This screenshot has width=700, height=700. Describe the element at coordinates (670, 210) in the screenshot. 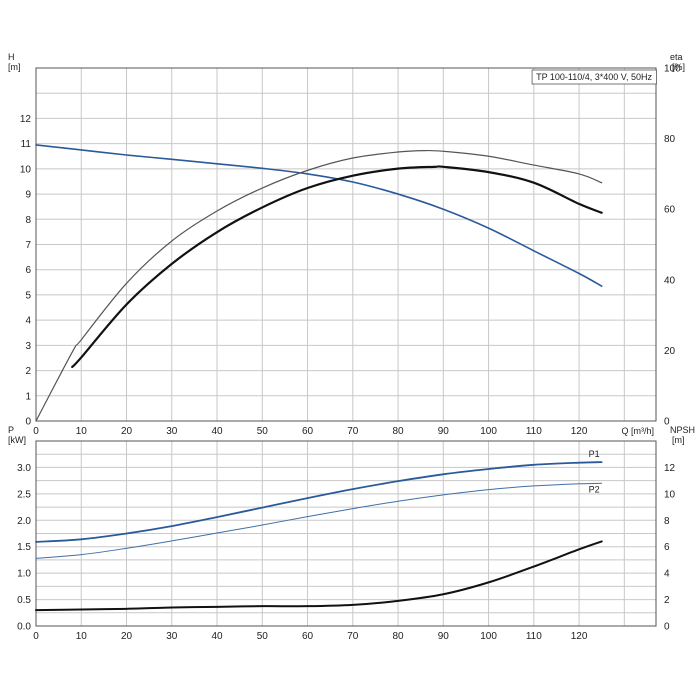

I see `y-right-tick-label: 60` at that location.